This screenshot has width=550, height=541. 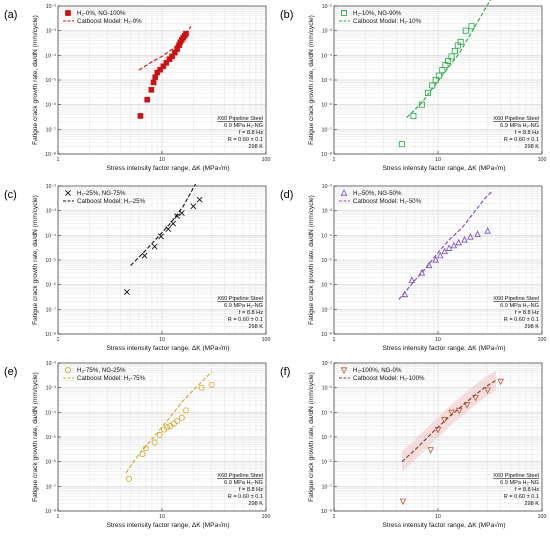 I want to click on legend-label: H₂-10%, NG-90%, so click(x=377, y=13).